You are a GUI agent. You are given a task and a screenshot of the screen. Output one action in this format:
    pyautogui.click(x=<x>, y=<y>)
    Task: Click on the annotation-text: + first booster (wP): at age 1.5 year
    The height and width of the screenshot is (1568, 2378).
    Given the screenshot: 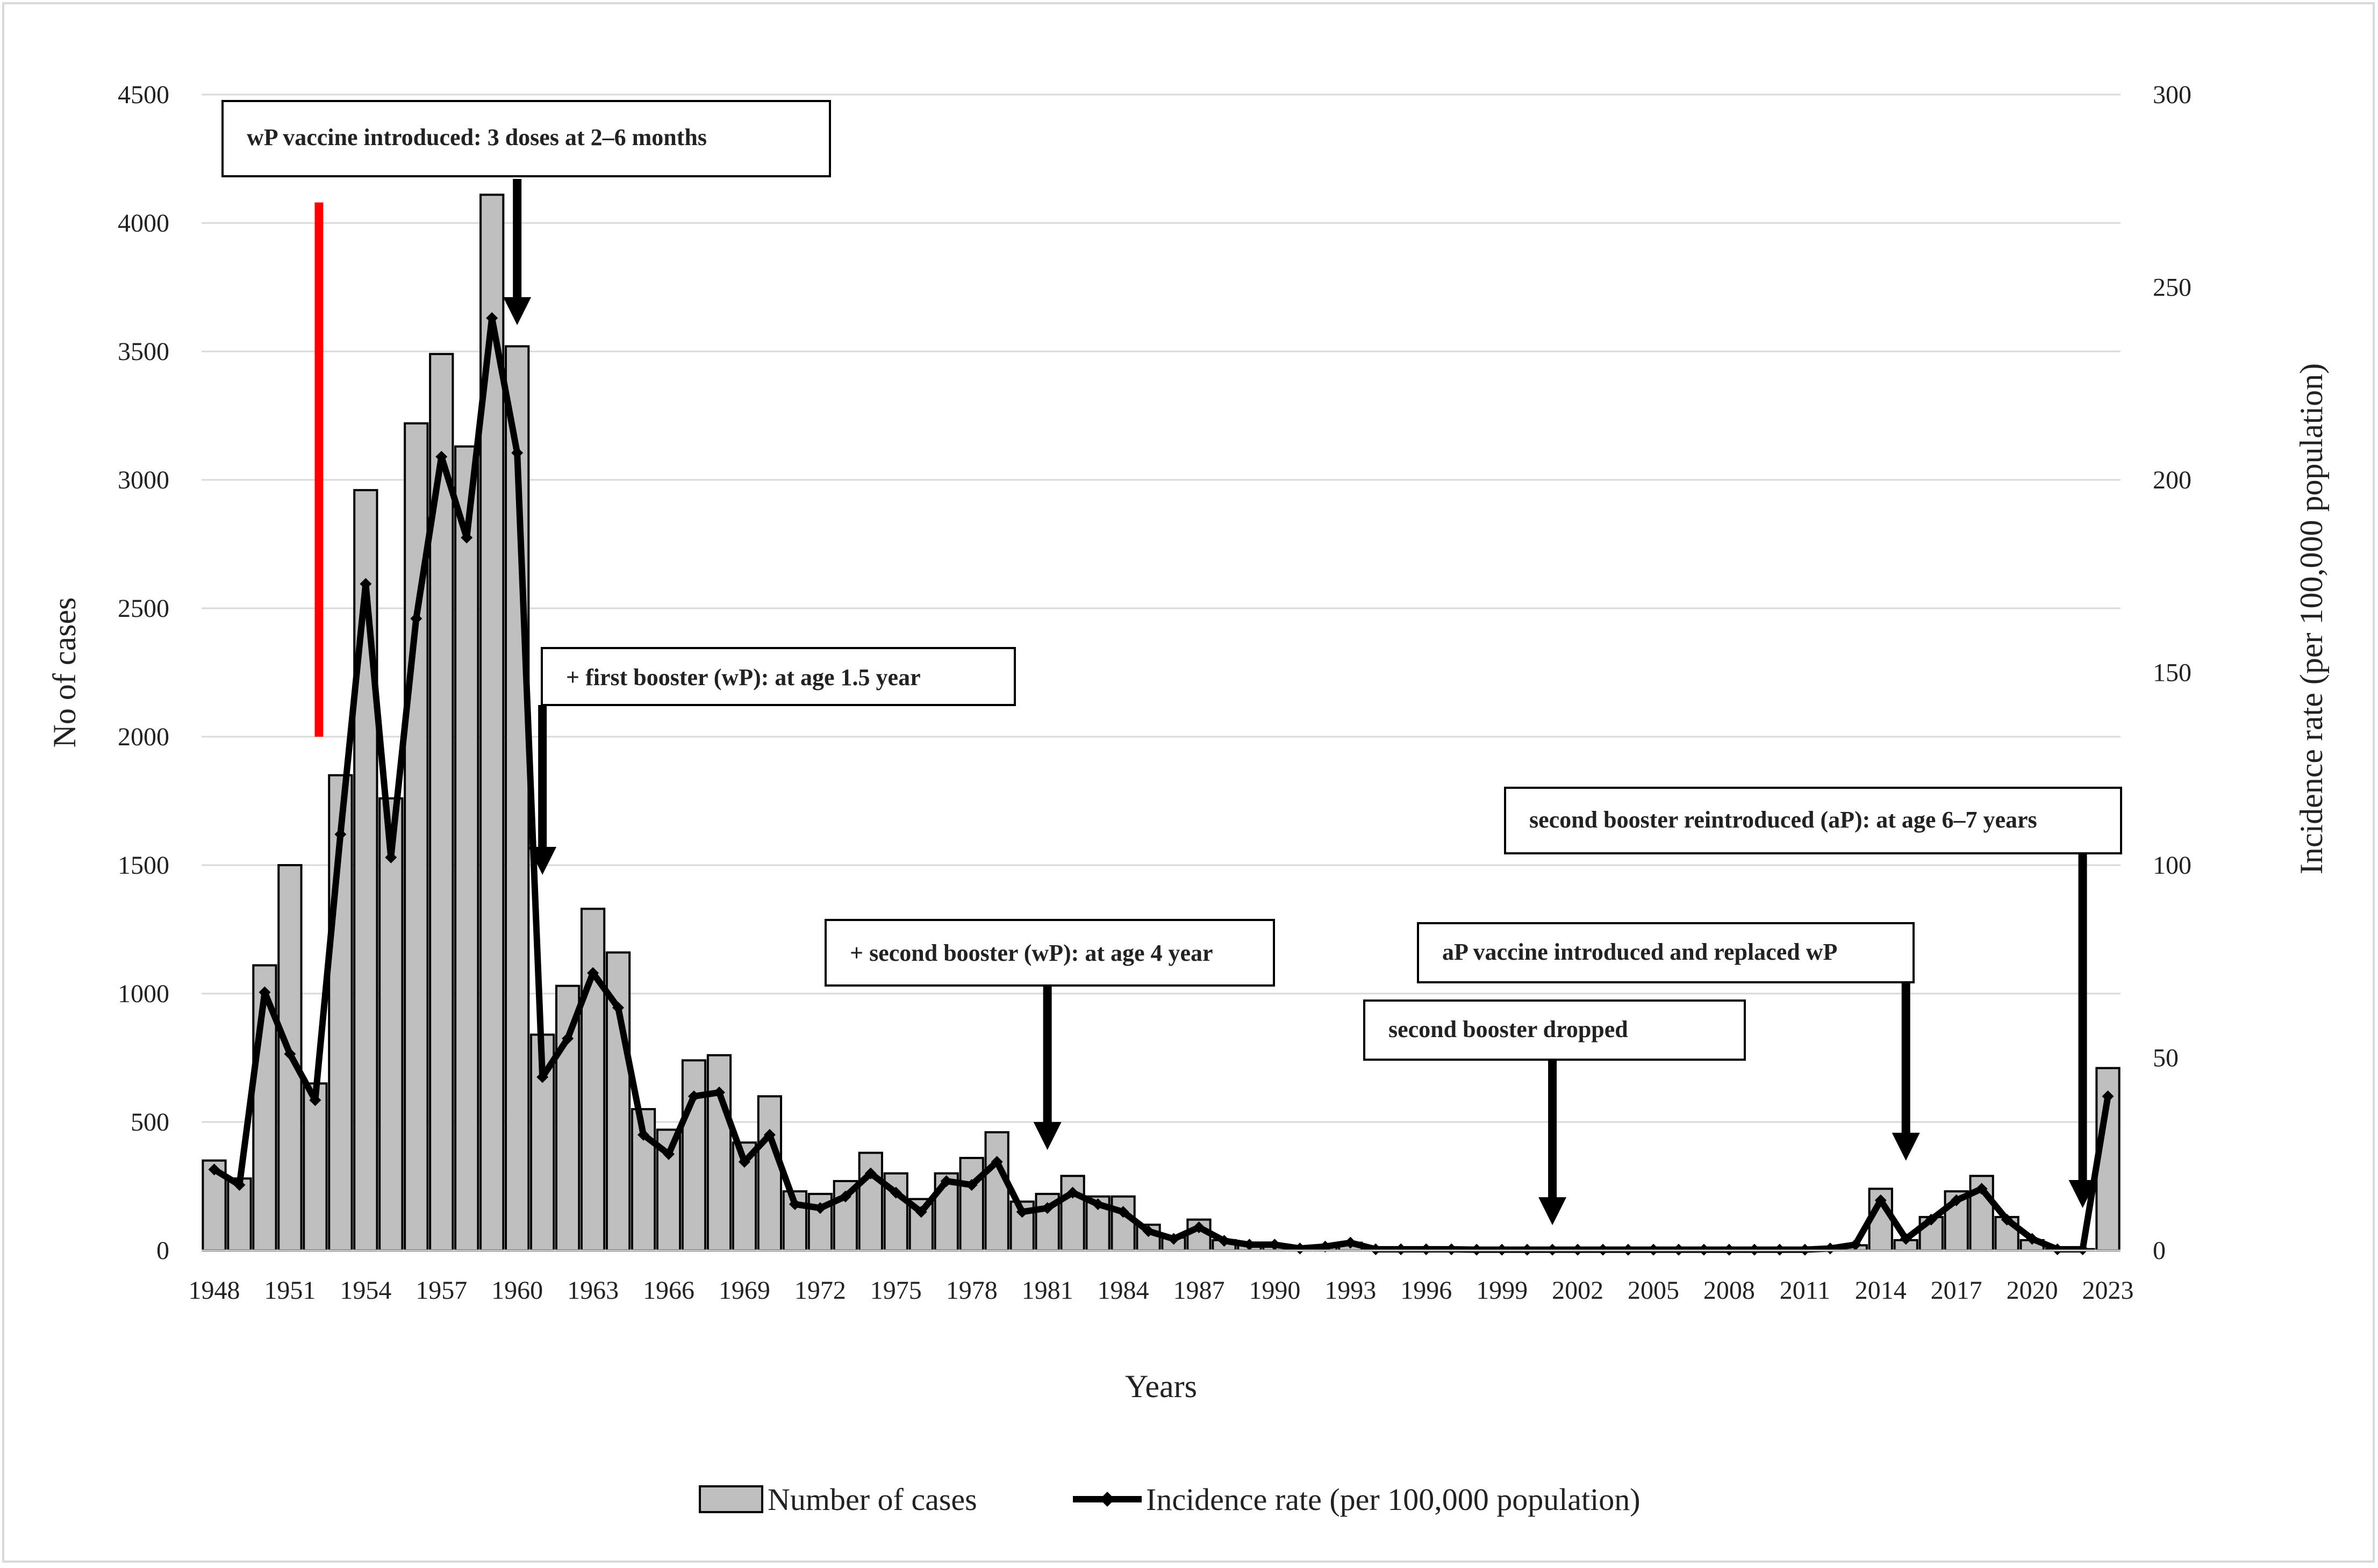 What is the action you would take?
    pyautogui.click(x=743, y=677)
    